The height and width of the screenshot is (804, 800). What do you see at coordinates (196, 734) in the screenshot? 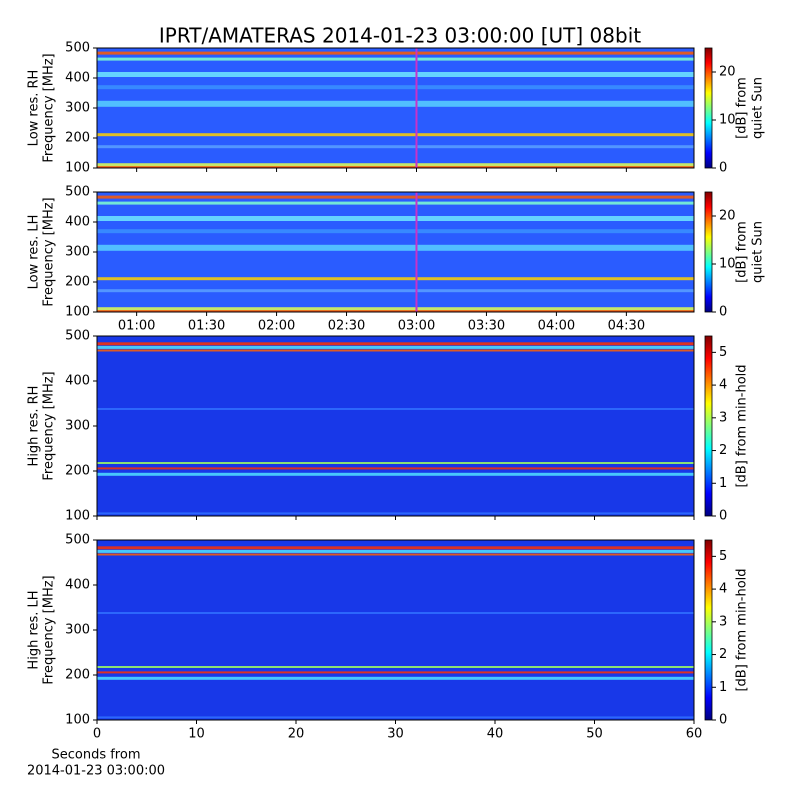
I see `x-tick-label: 10` at bounding box center [196, 734].